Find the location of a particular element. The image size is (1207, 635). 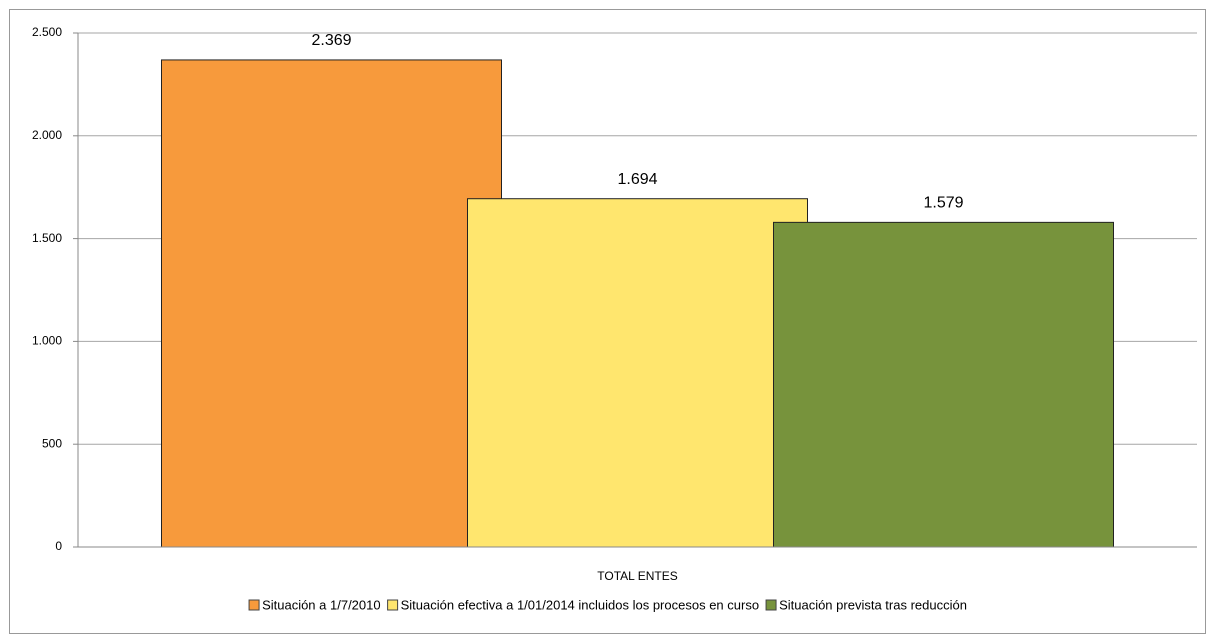

y-tick-label: 1.500 is located at coordinates (47, 238).